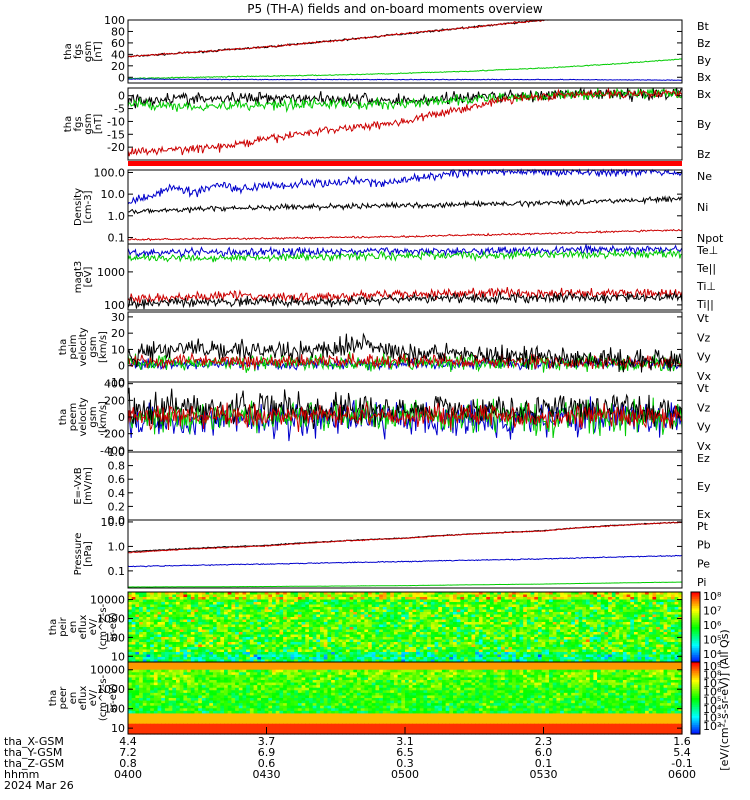  Describe the element at coordinates (695, 619) in the screenshot. I see `colorbar-segment` at that location.